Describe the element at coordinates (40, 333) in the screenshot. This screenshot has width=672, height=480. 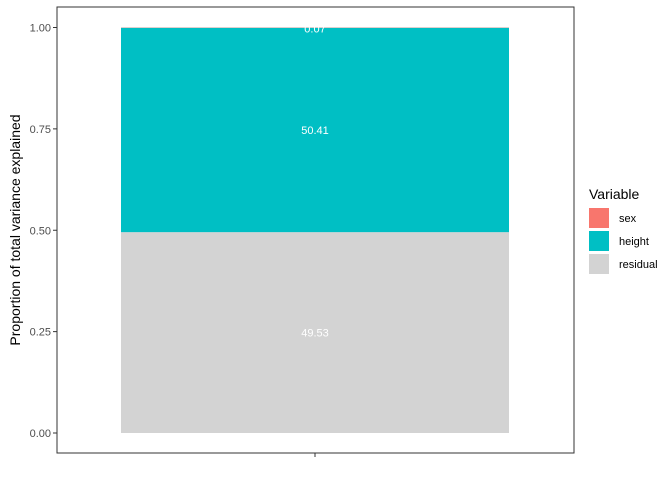
I see `y-tick-label-0.25: 0.25` at that location.